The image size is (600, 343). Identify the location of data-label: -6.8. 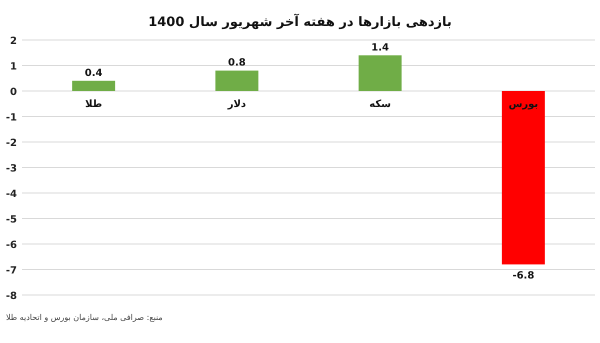
(523, 276).